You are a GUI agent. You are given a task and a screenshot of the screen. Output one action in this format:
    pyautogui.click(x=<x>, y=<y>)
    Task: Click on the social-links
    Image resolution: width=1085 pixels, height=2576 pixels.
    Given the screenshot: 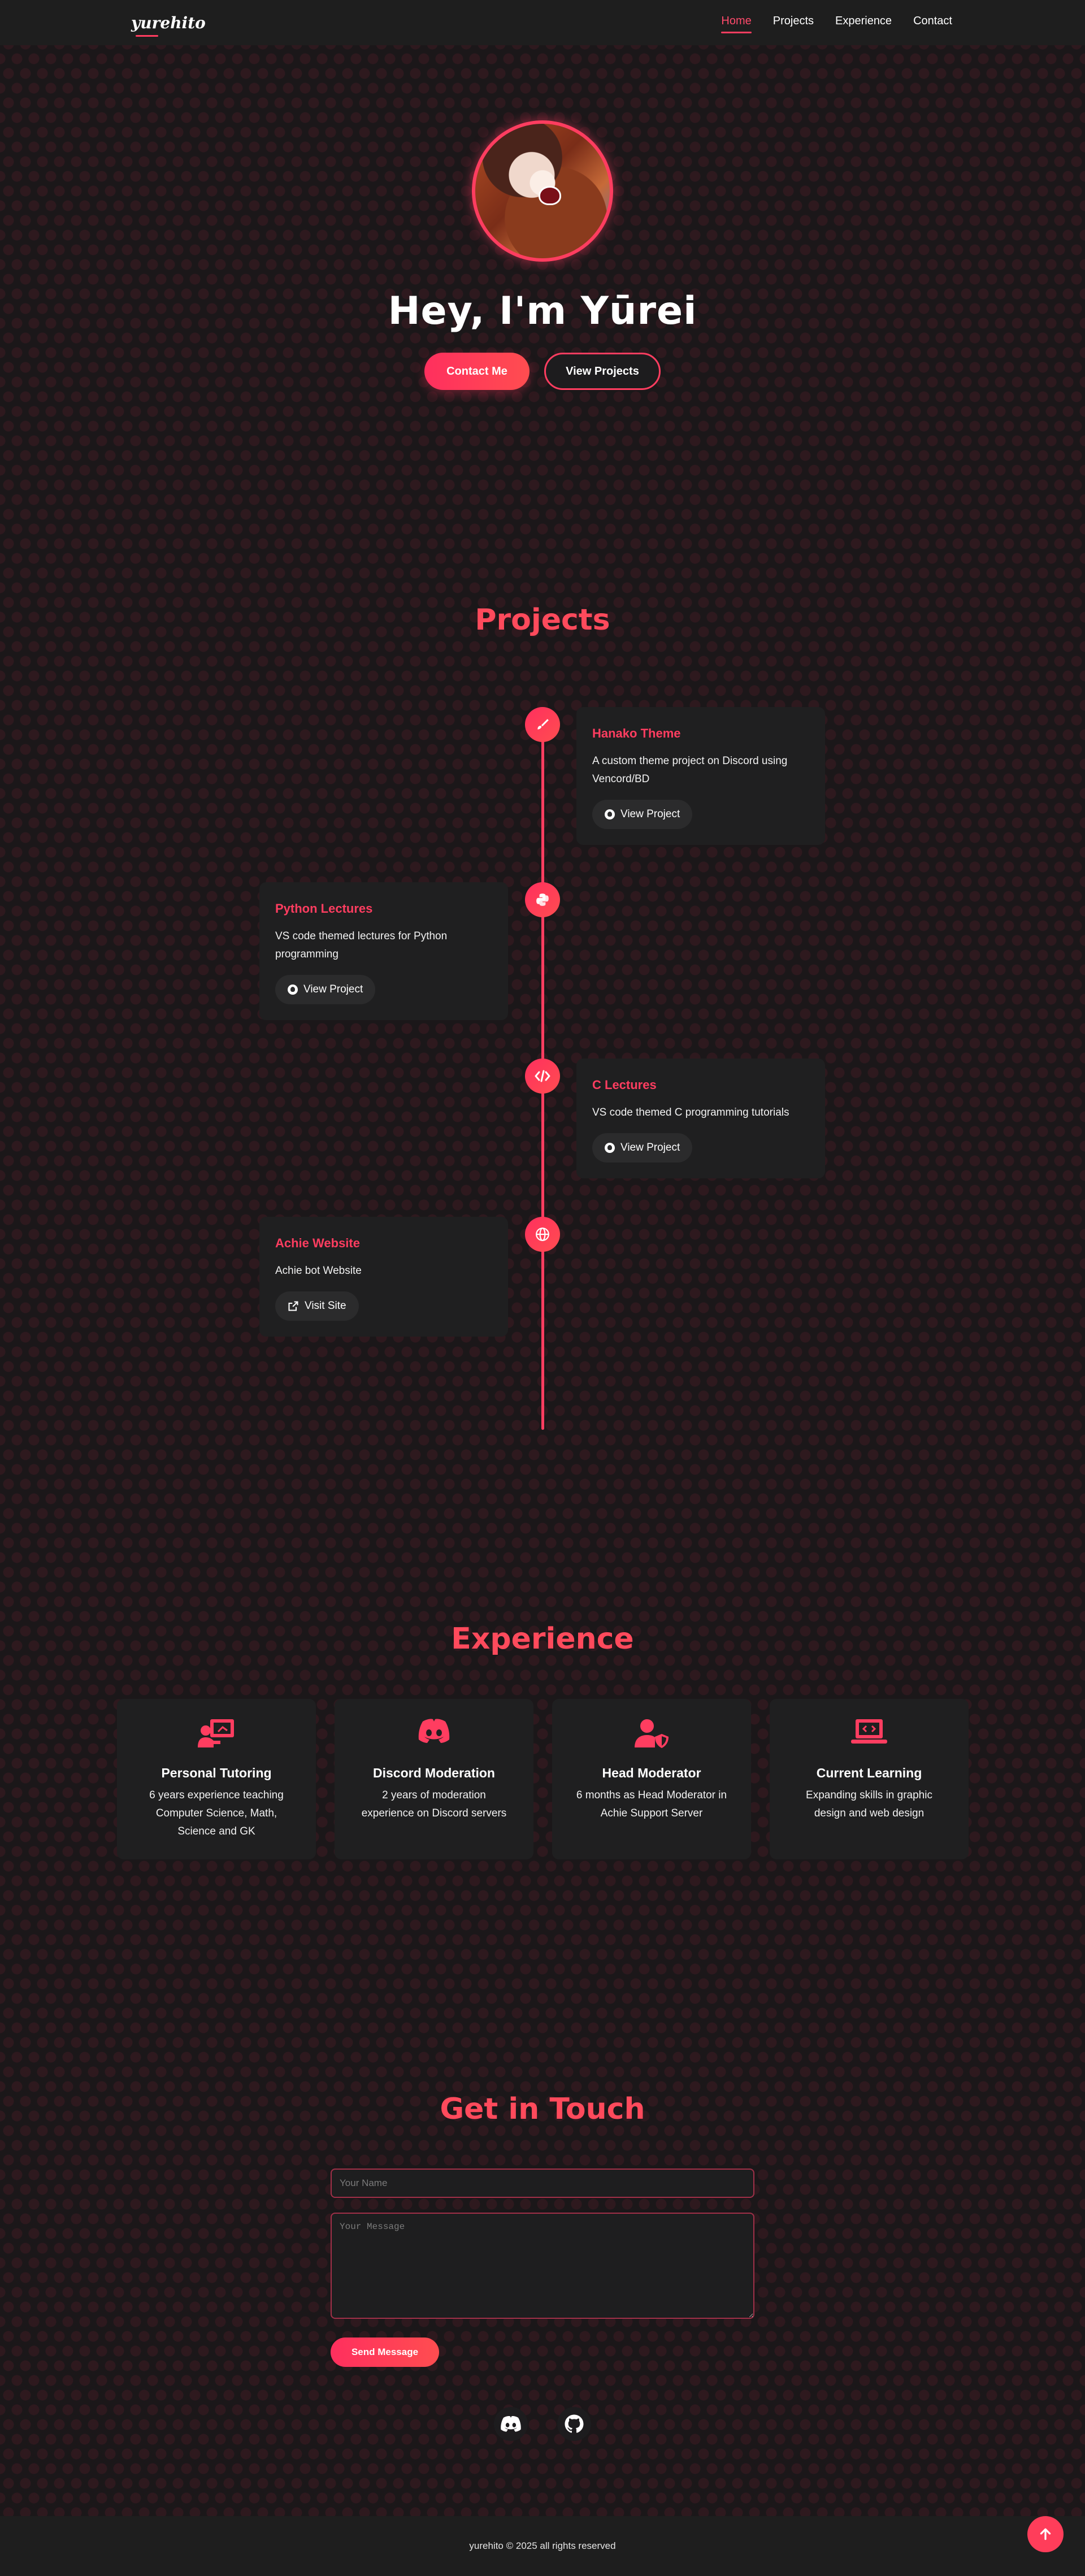 What is the action you would take?
    pyautogui.click(x=542, y=2424)
    